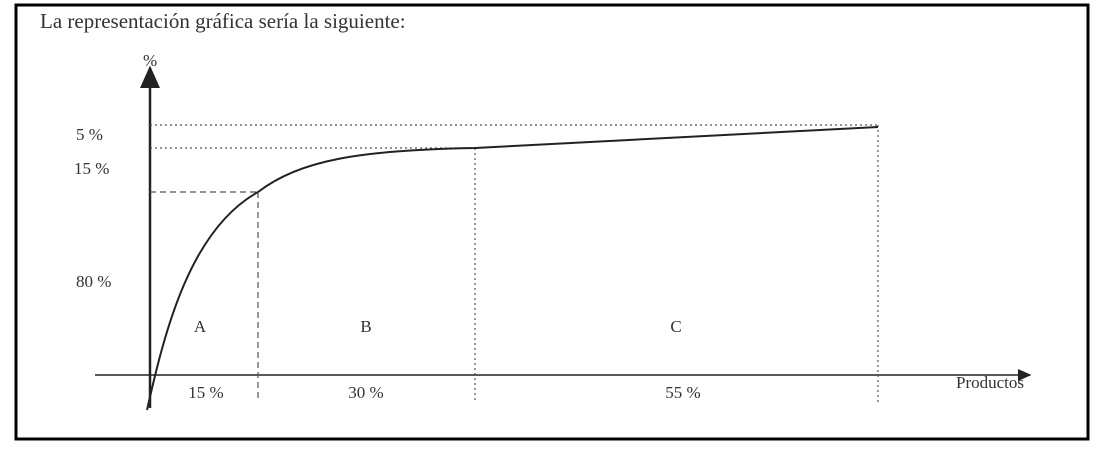 Image resolution: width=1102 pixels, height=453 pixels. I want to click on y-level-label: 5 %, so click(89, 134).